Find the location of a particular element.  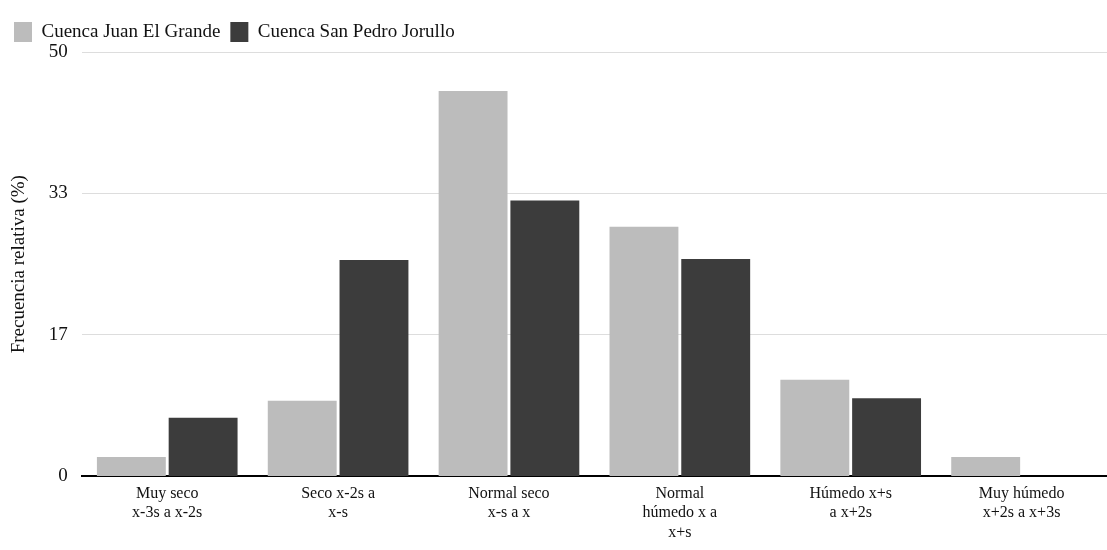

legend-label: Cuenca San Pedro Jorullo is located at coordinates (356, 30).